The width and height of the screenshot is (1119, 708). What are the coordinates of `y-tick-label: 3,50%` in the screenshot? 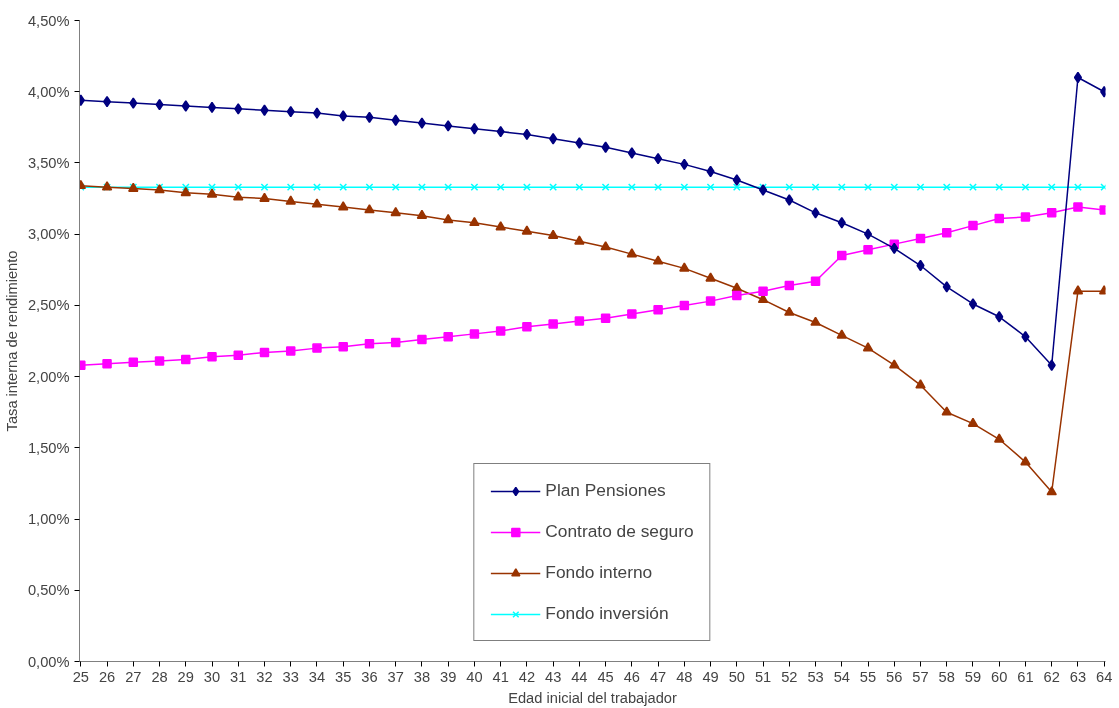 It's located at (48, 162).